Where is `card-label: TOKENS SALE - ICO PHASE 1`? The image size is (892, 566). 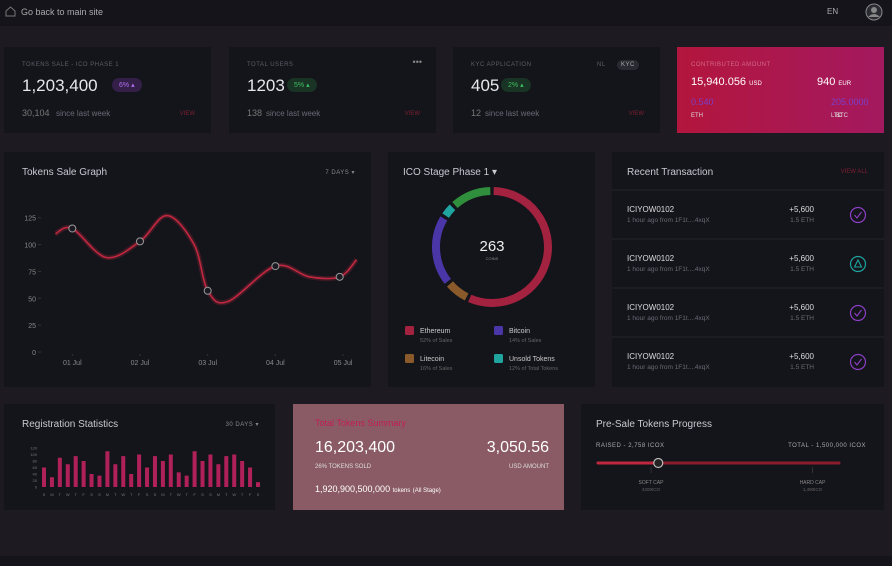 card-label: TOKENS SALE - ICO PHASE 1 is located at coordinates (71, 65).